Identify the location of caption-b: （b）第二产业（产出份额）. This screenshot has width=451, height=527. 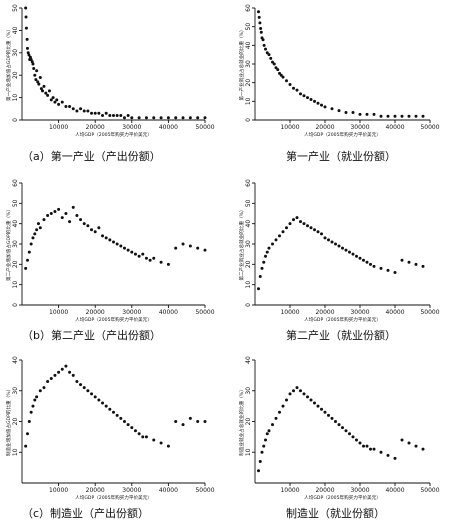
(91, 335).